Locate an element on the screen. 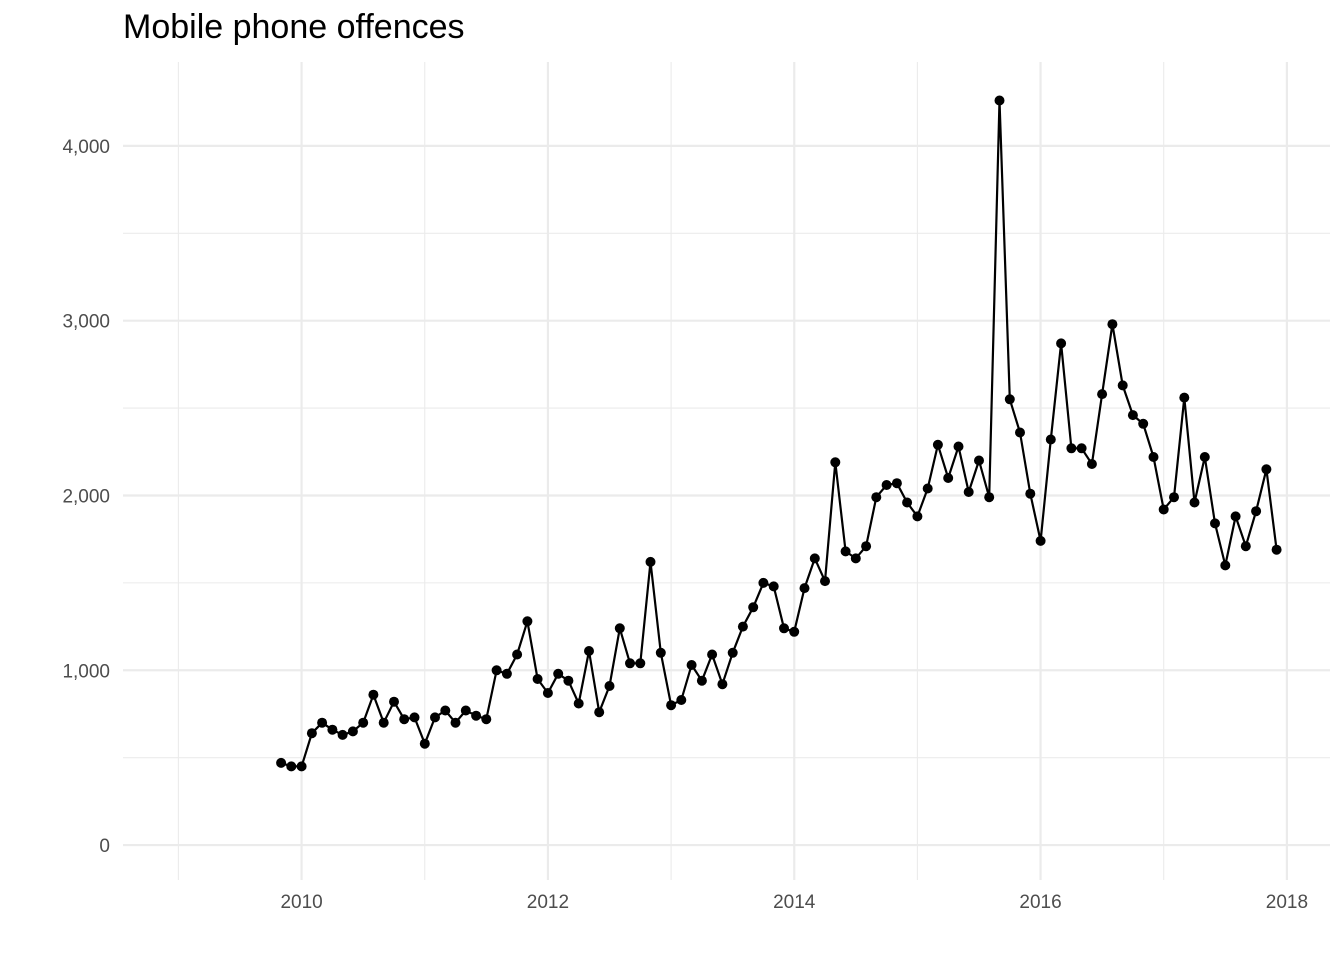 This screenshot has width=1344, height=960. x-tick-label: 2016 is located at coordinates (1040, 902).